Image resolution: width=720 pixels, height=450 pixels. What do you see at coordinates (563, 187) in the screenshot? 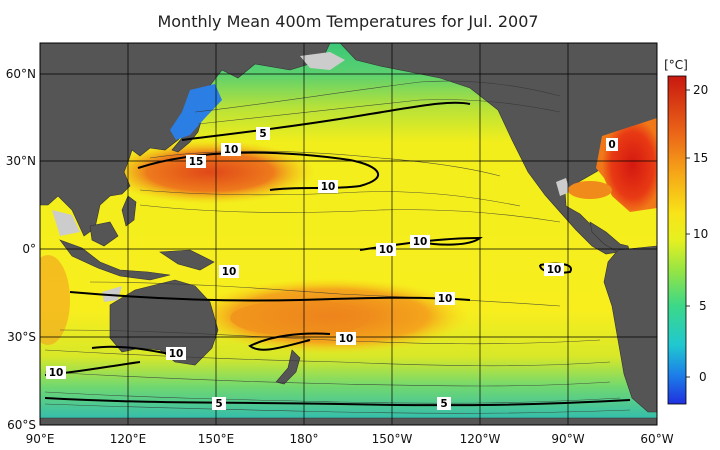
I see `ice-patch-caribbean` at bounding box center [563, 187].